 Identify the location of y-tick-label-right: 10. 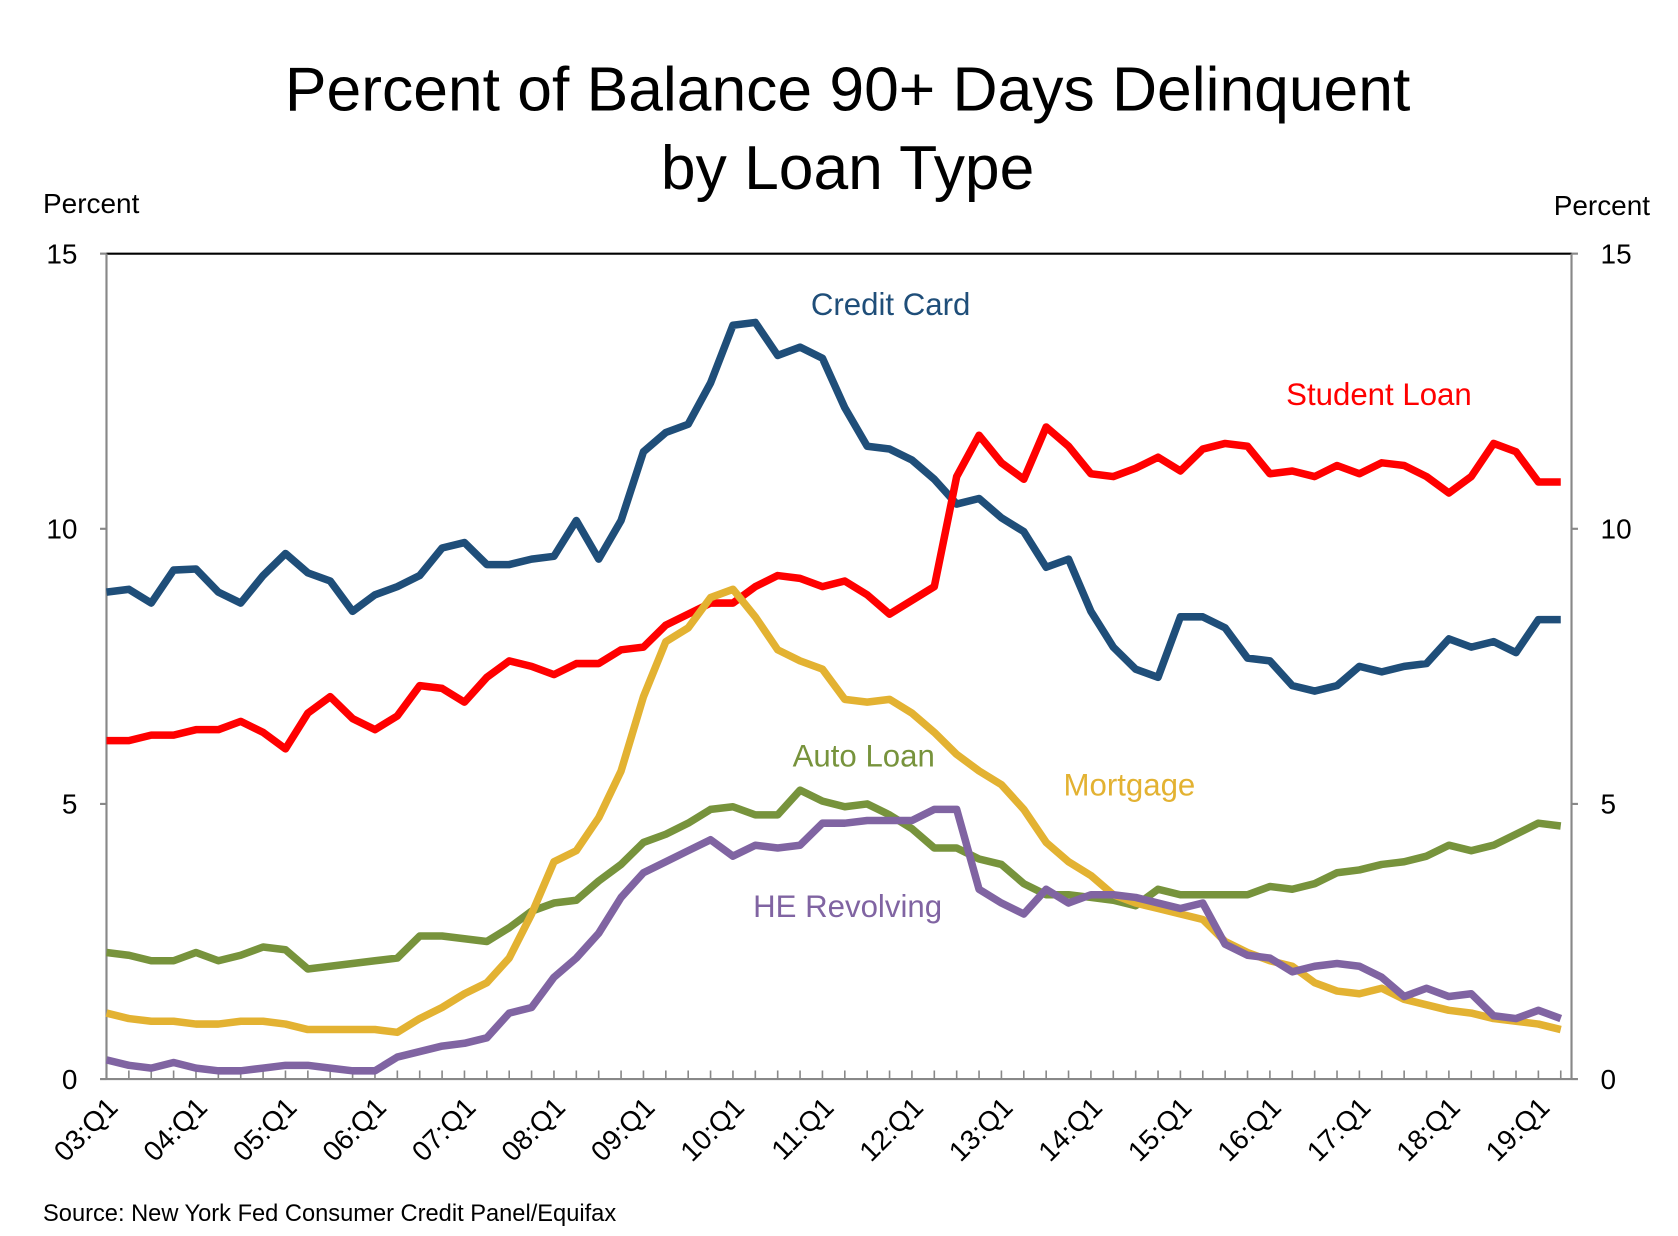
(1616, 528).